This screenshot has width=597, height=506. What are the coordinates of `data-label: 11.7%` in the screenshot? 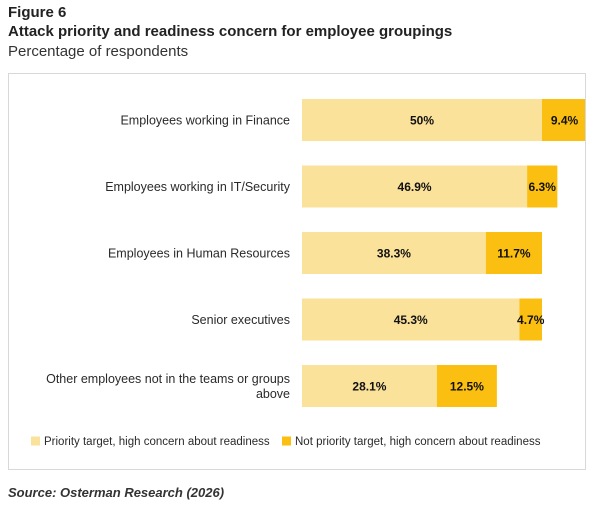 It's located at (514, 254).